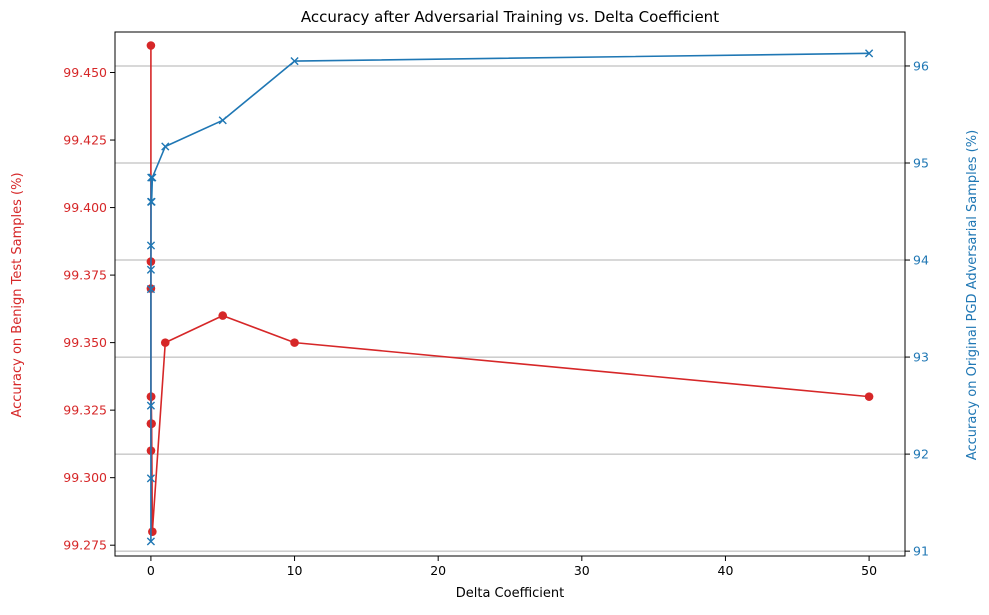 The image size is (989, 615). Describe the element at coordinates (85, 72) in the screenshot. I see `y-left-tick-label: 99.450` at that location.